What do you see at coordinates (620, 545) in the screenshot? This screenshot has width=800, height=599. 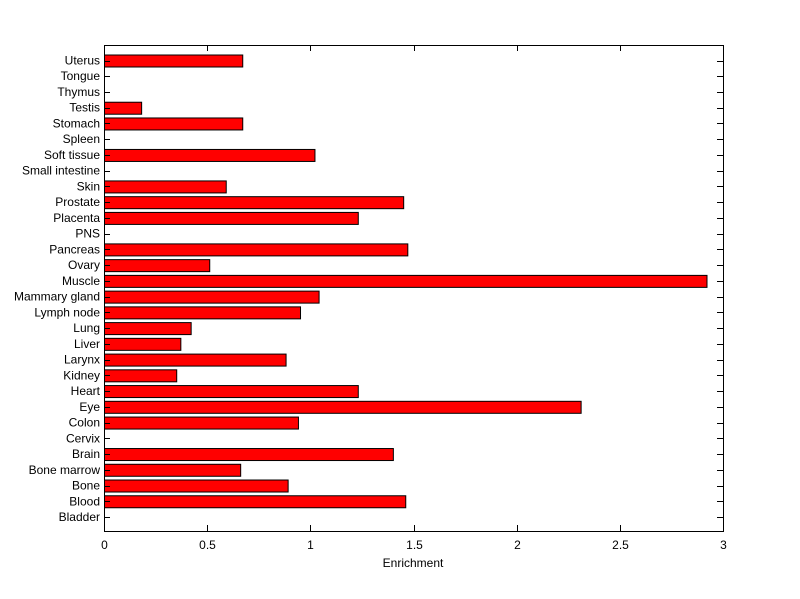 I see `x-tick-label: 2.5` at bounding box center [620, 545].